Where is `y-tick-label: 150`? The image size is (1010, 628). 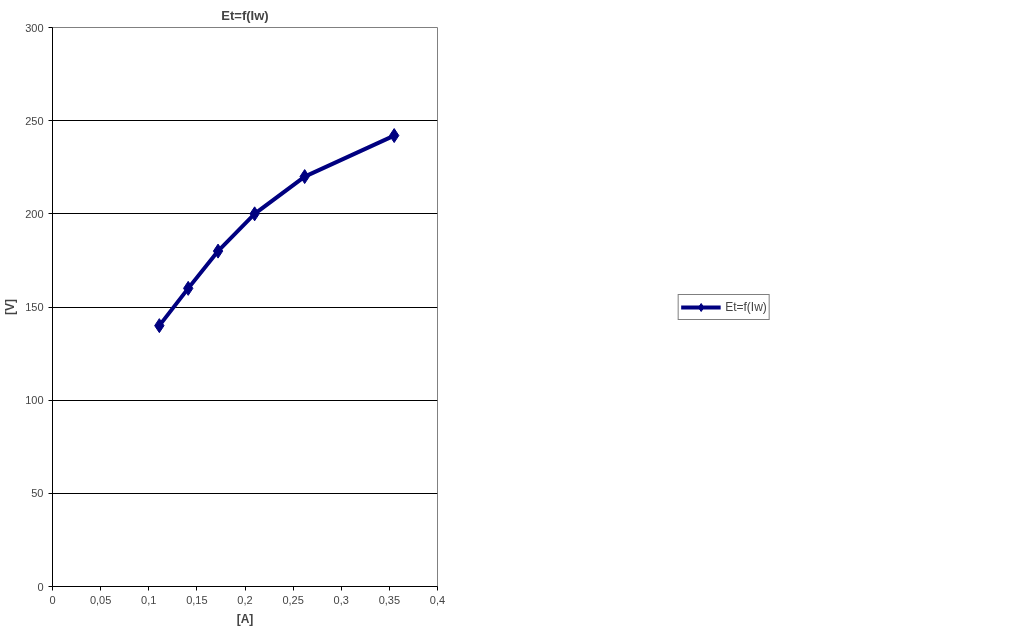 y-tick-label: 150 is located at coordinates (34, 307).